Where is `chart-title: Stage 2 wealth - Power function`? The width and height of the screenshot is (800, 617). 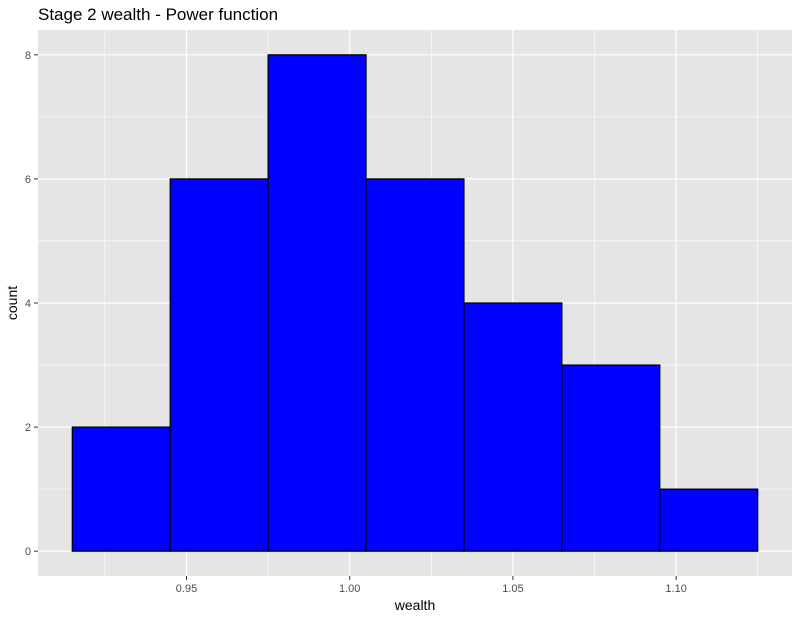
chart-title: Stage 2 wealth - Power function is located at coordinates (158, 14).